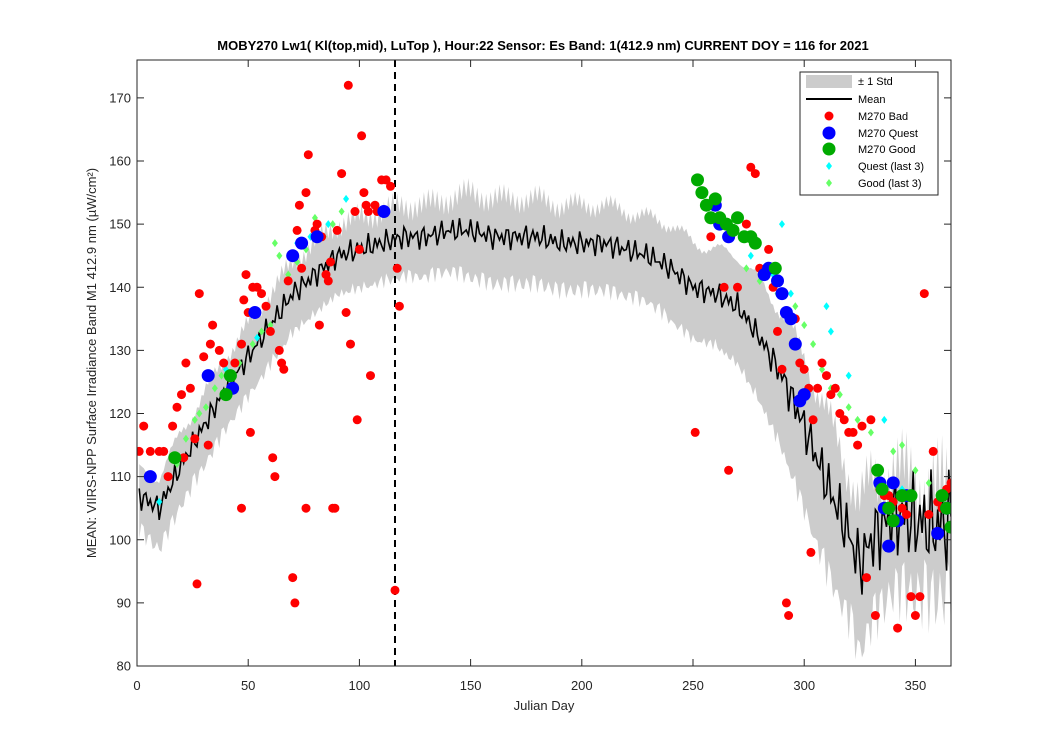  Describe the element at coordinates (120, 476) in the screenshot. I see `y-tick-label: 110` at that location.